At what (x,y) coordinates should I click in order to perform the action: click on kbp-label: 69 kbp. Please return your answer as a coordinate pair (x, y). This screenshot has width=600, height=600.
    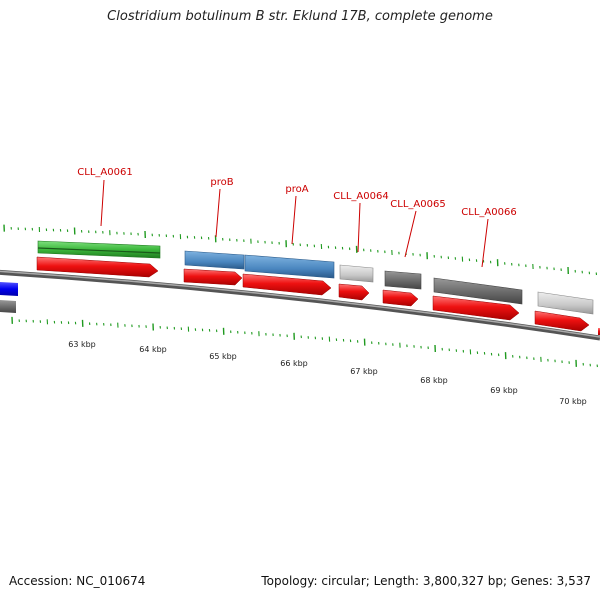
    Looking at the image, I should click on (504, 390).